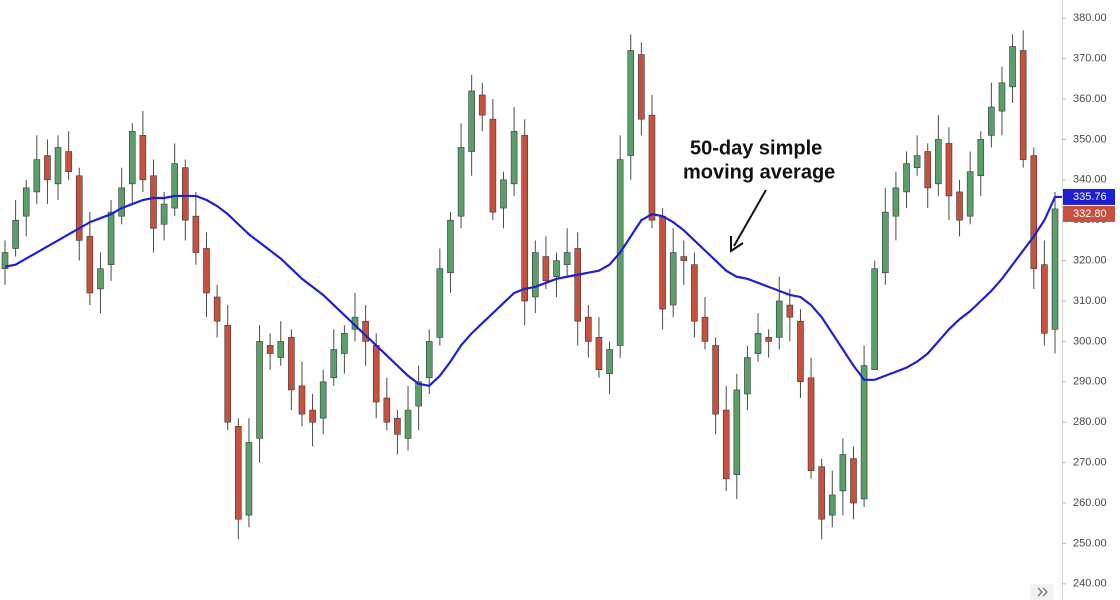  Describe the element at coordinates (1090, 58) in the screenshot. I see `y-tick-label: 370.00` at that location.